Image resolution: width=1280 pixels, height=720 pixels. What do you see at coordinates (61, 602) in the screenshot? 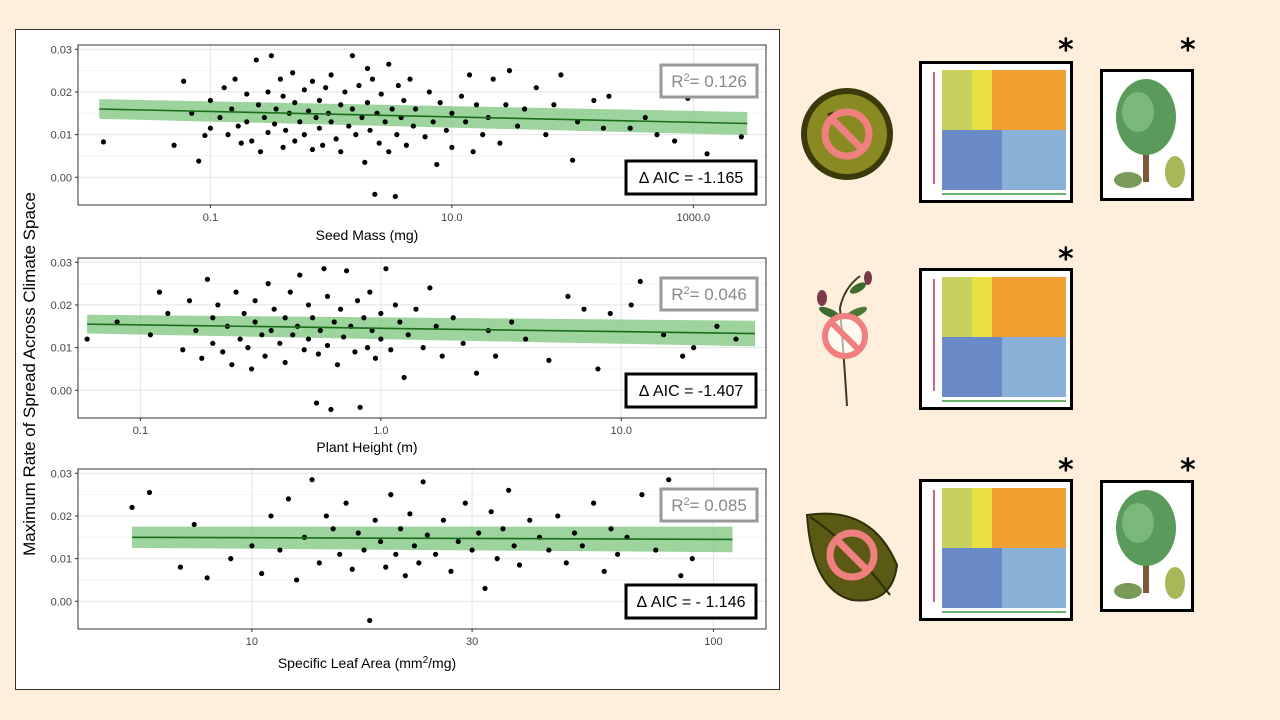
I see `y-tick-label: 0.00` at bounding box center [61, 602].